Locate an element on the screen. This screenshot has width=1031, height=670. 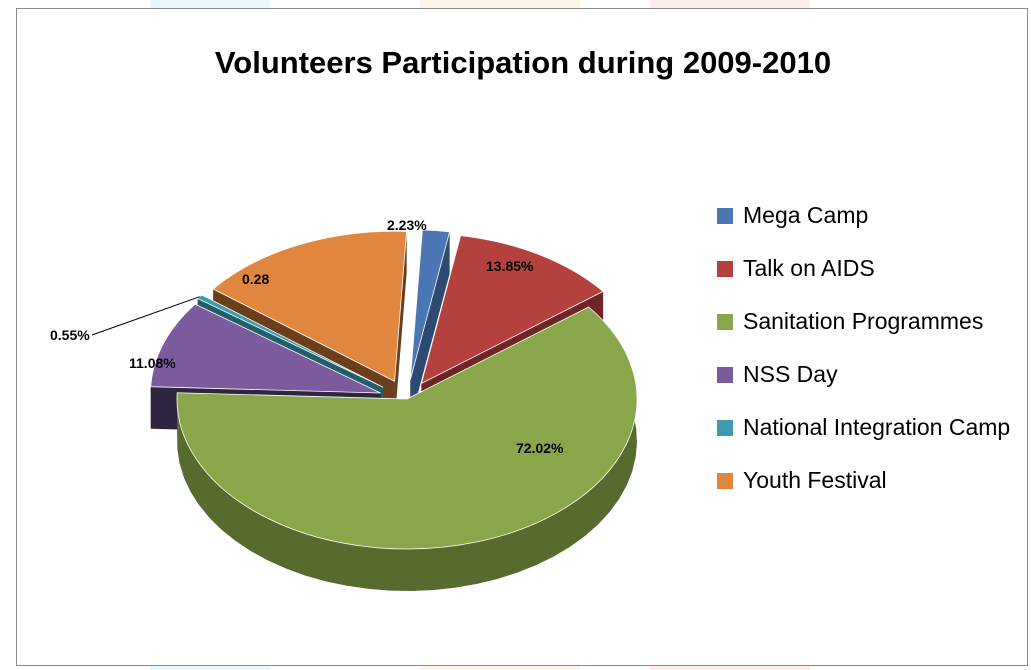
legend-item-national-integration-camp: National Integration Camp is located at coordinates (863, 427).